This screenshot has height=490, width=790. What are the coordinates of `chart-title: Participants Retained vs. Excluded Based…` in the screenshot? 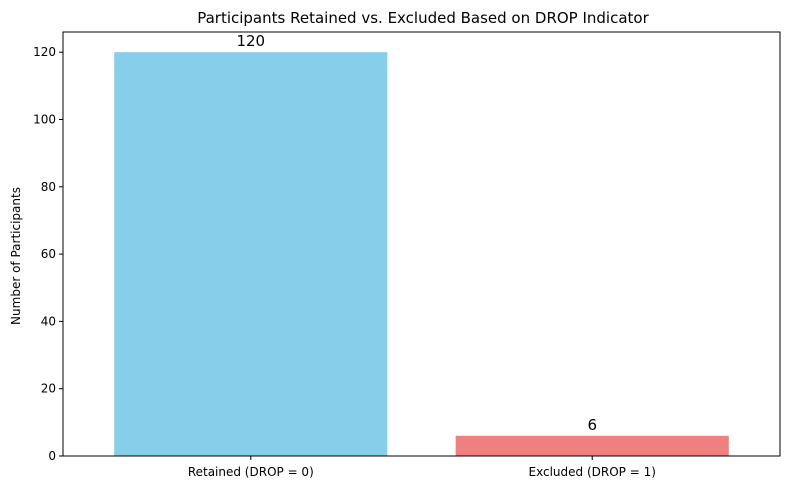 It's located at (423, 18).